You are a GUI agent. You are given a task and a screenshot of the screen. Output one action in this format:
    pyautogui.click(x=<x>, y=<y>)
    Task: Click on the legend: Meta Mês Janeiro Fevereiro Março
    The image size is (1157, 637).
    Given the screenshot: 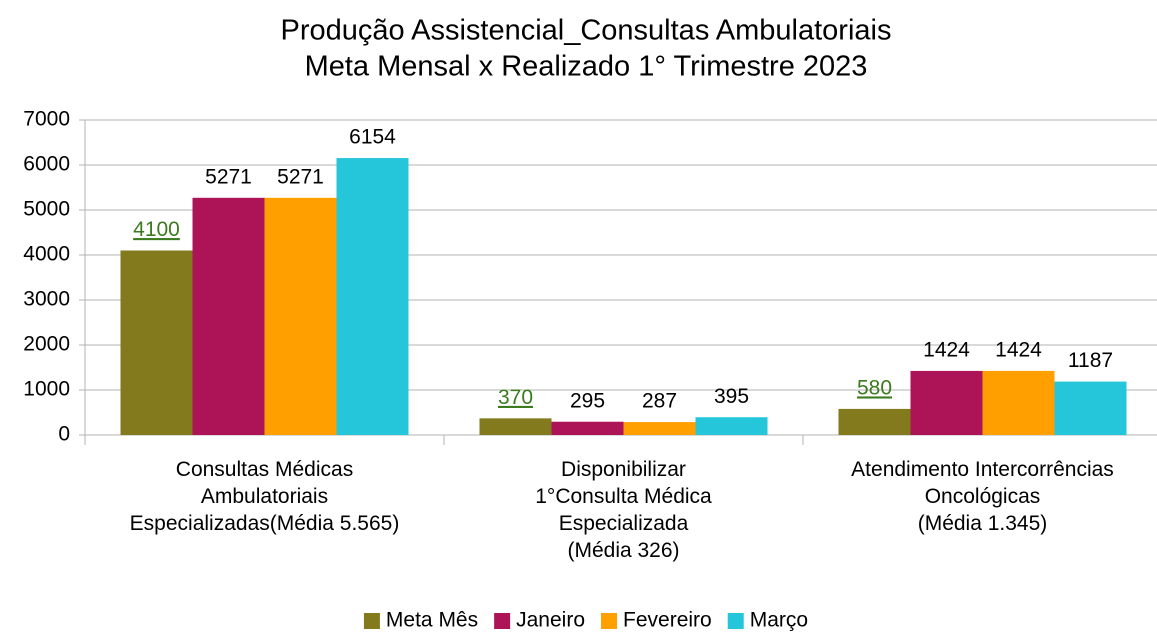 What is the action you would take?
    pyautogui.click(x=585, y=620)
    